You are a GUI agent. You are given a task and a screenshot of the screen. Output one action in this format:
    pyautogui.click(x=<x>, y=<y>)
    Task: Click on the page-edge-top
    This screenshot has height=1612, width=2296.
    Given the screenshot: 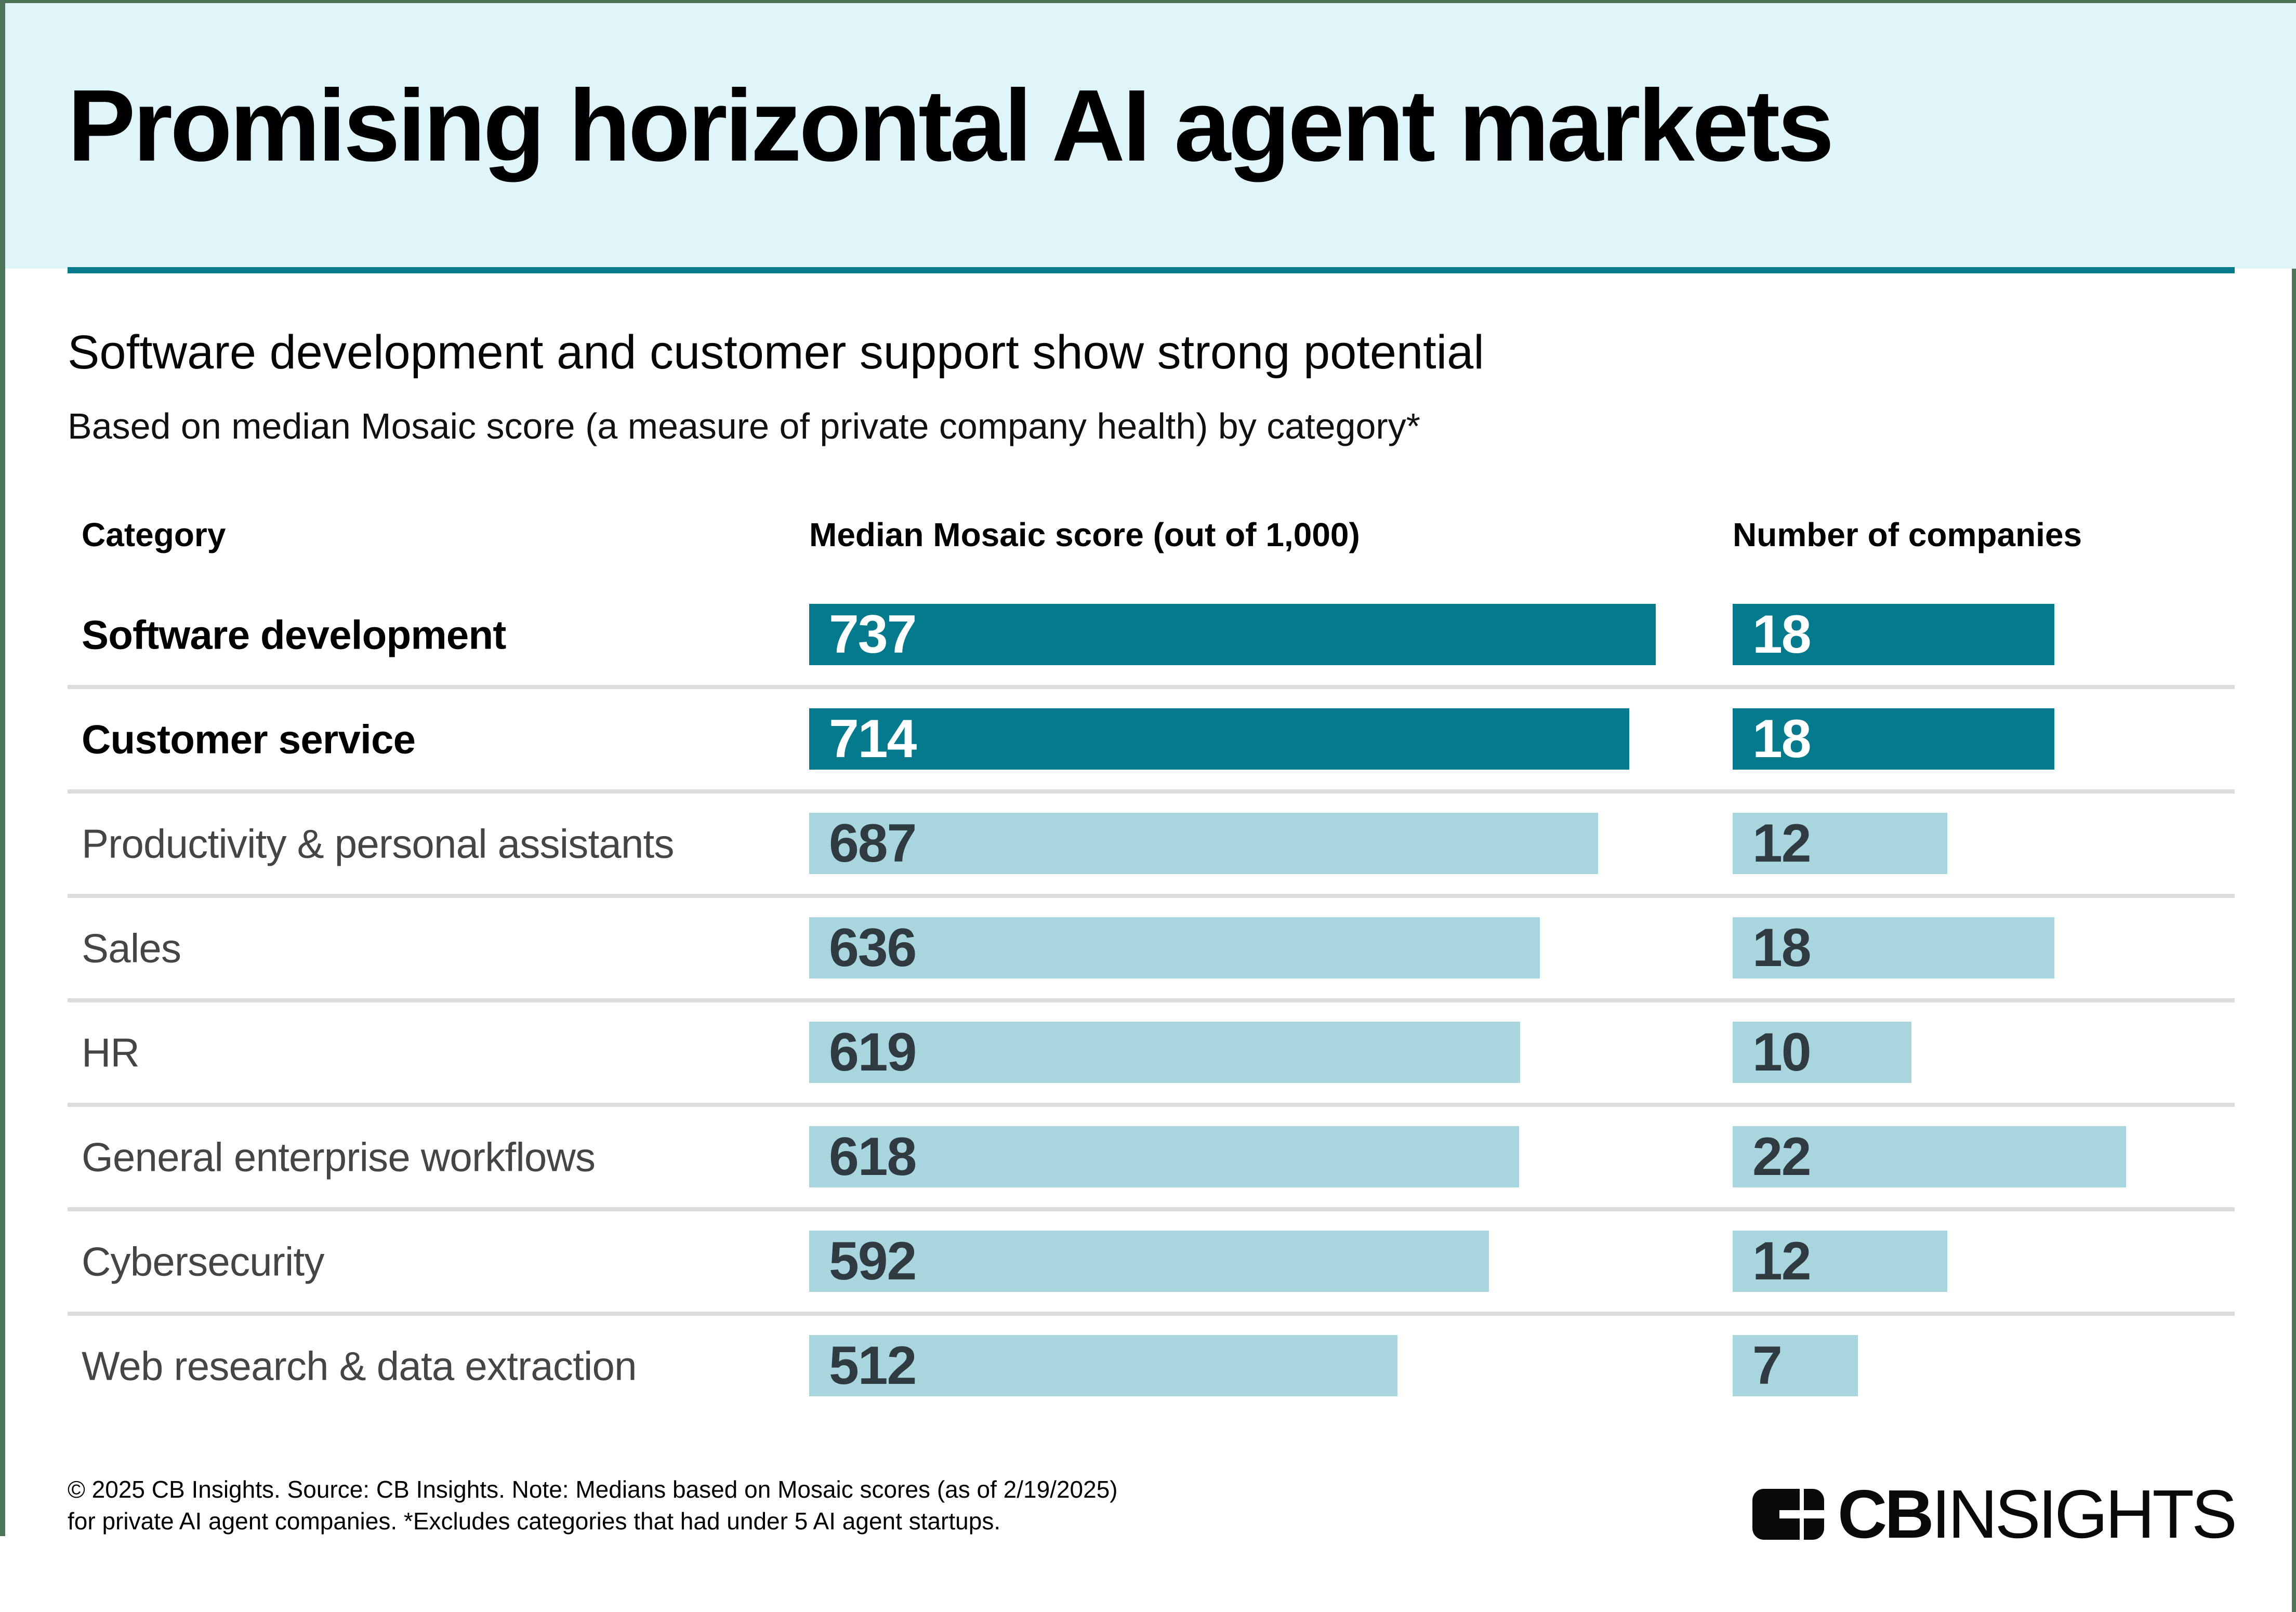 What is the action you would take?
    pyautogui.click(x=1148, y=1)
    